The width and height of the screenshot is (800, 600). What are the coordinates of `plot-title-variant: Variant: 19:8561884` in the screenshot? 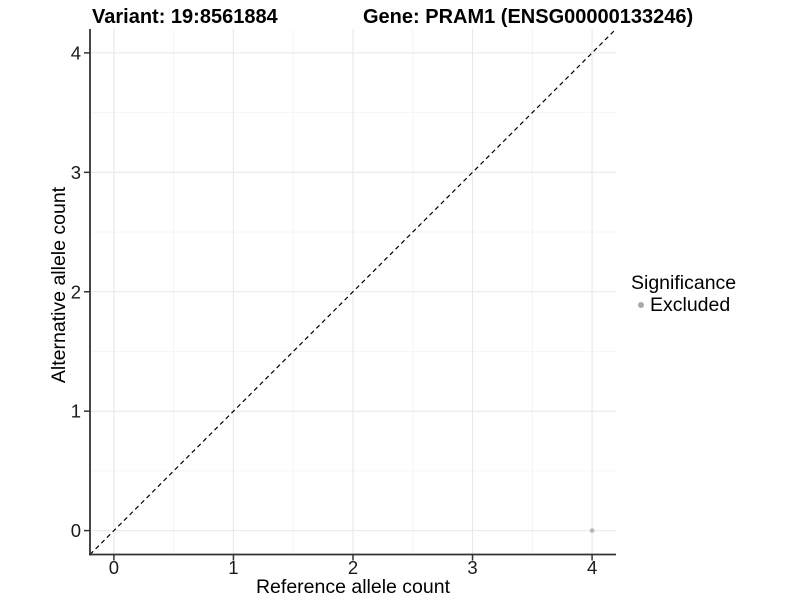 It's located at (185, 17).